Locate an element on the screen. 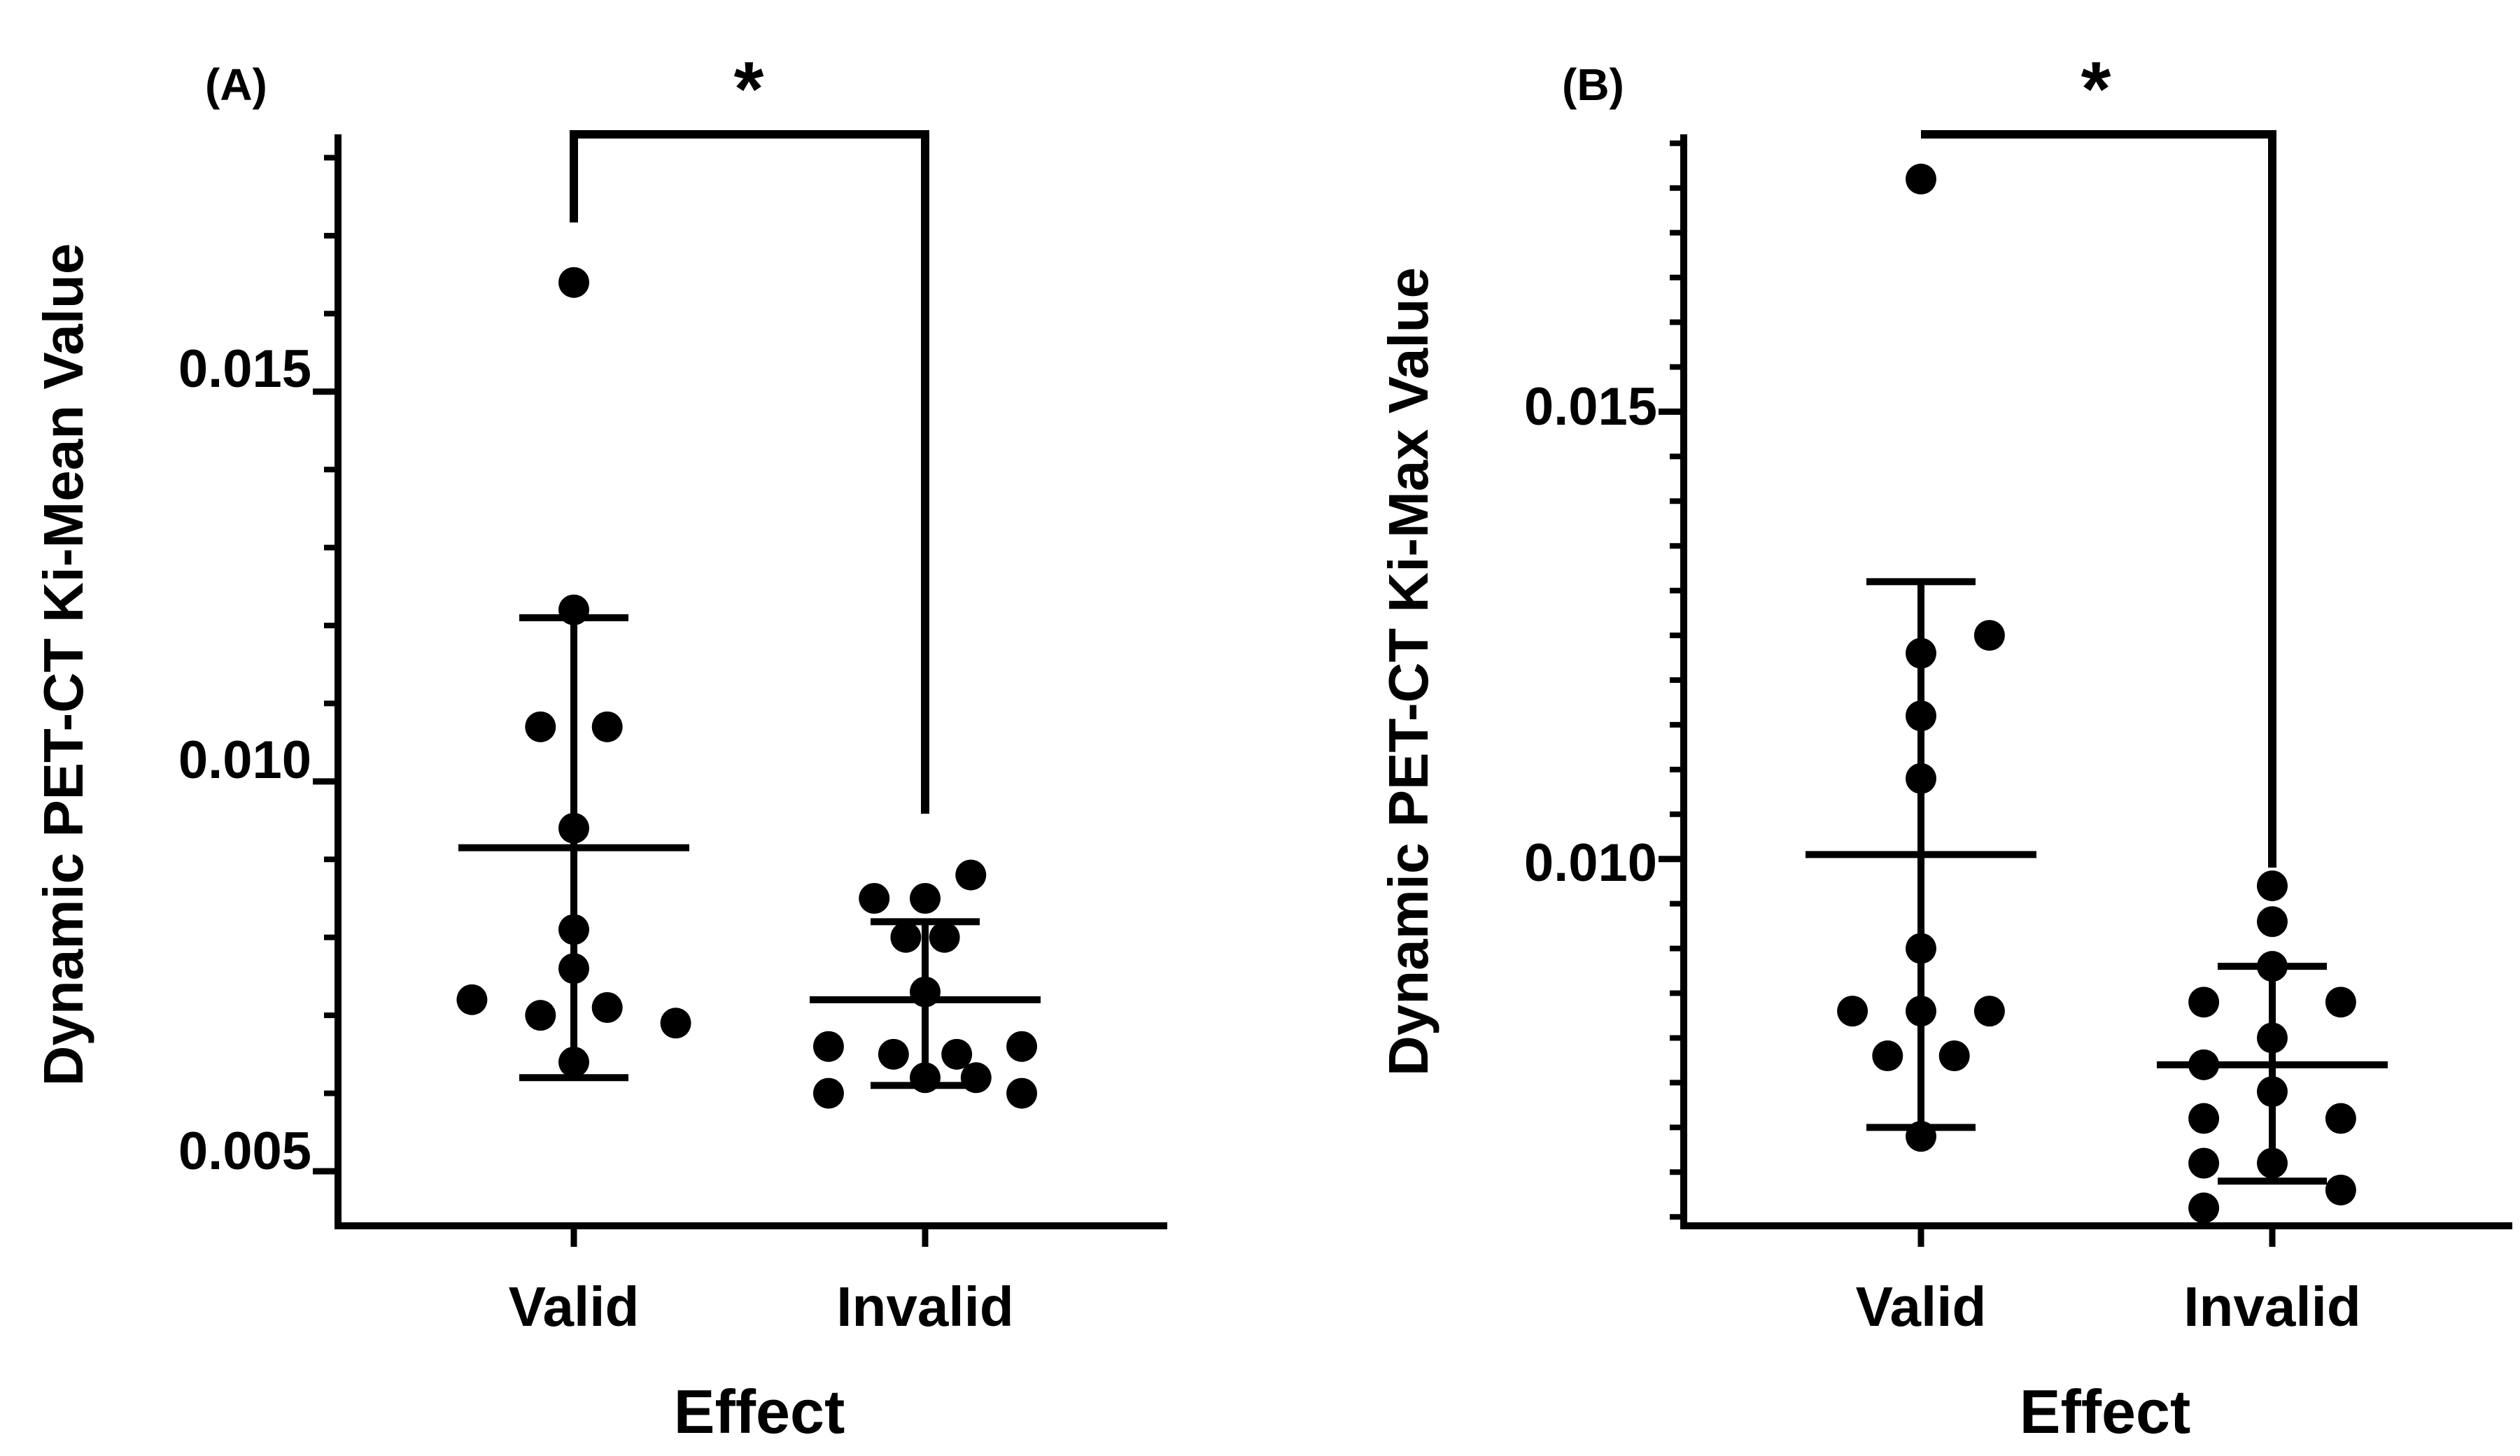 This screenshot has width=2520, height=1456. y-axis-label: Dynamic PET-CT Ki-Max Value is located at coordinates (1408, 671).